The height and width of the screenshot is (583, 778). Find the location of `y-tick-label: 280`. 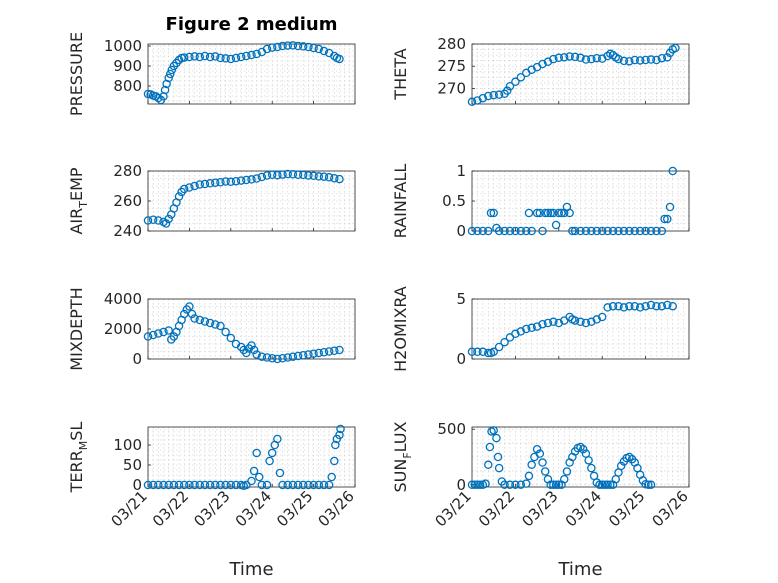

y-tick-label: 280 is located at coordinates (451, 44).